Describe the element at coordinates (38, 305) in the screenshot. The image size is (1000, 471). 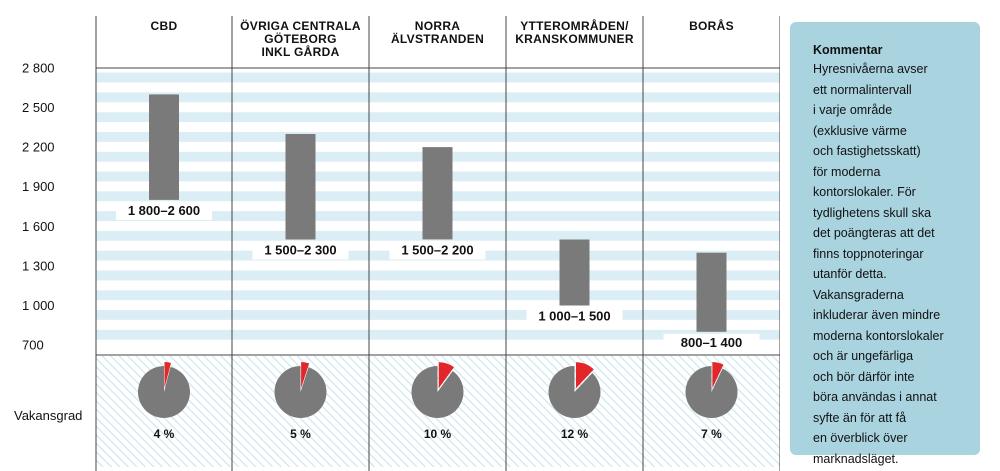
I see `y-tick-label: 1 000` at that location.